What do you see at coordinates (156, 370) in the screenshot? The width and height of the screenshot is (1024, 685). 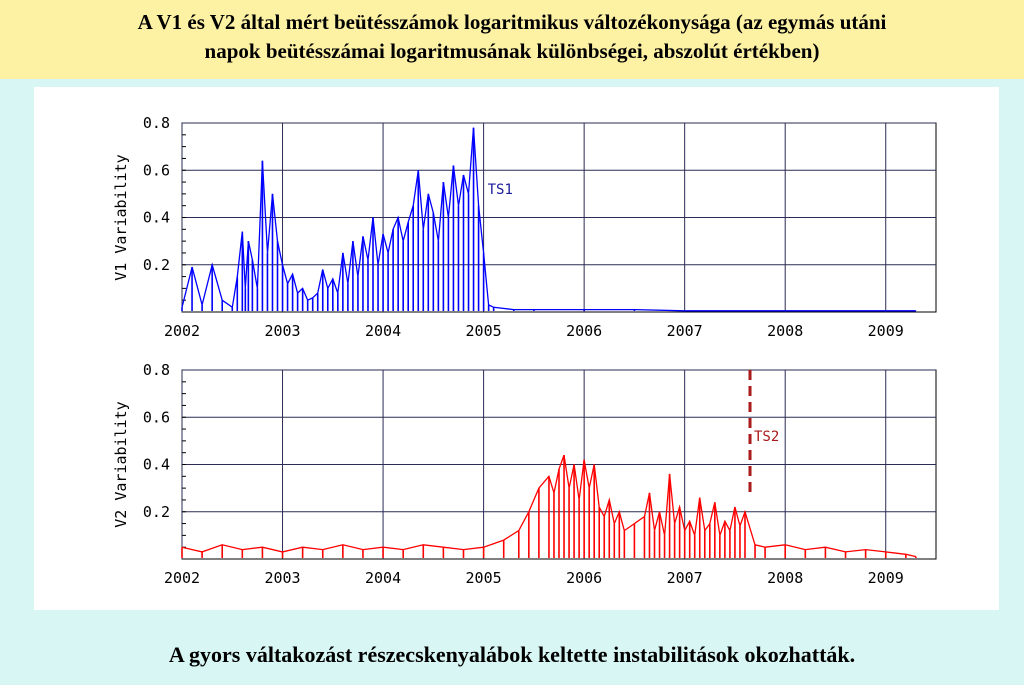 I see `v2-ytick-label: 0.8` at bounding box center [156, 370].